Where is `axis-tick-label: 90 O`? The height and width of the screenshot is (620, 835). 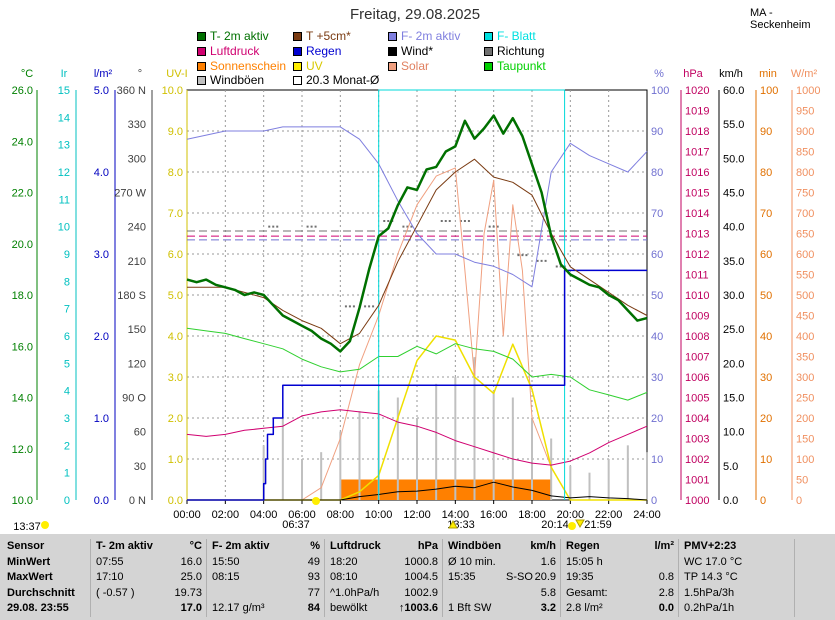 axis-tick-label: 90 O is located at coordinates (134, 399).